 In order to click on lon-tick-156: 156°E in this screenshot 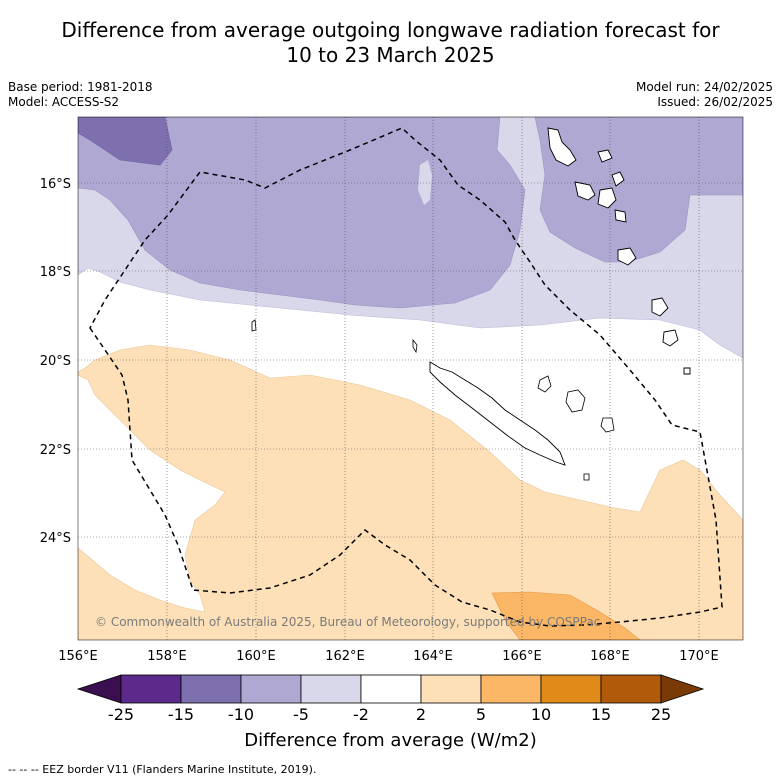, I will do `click(78, 656)`.